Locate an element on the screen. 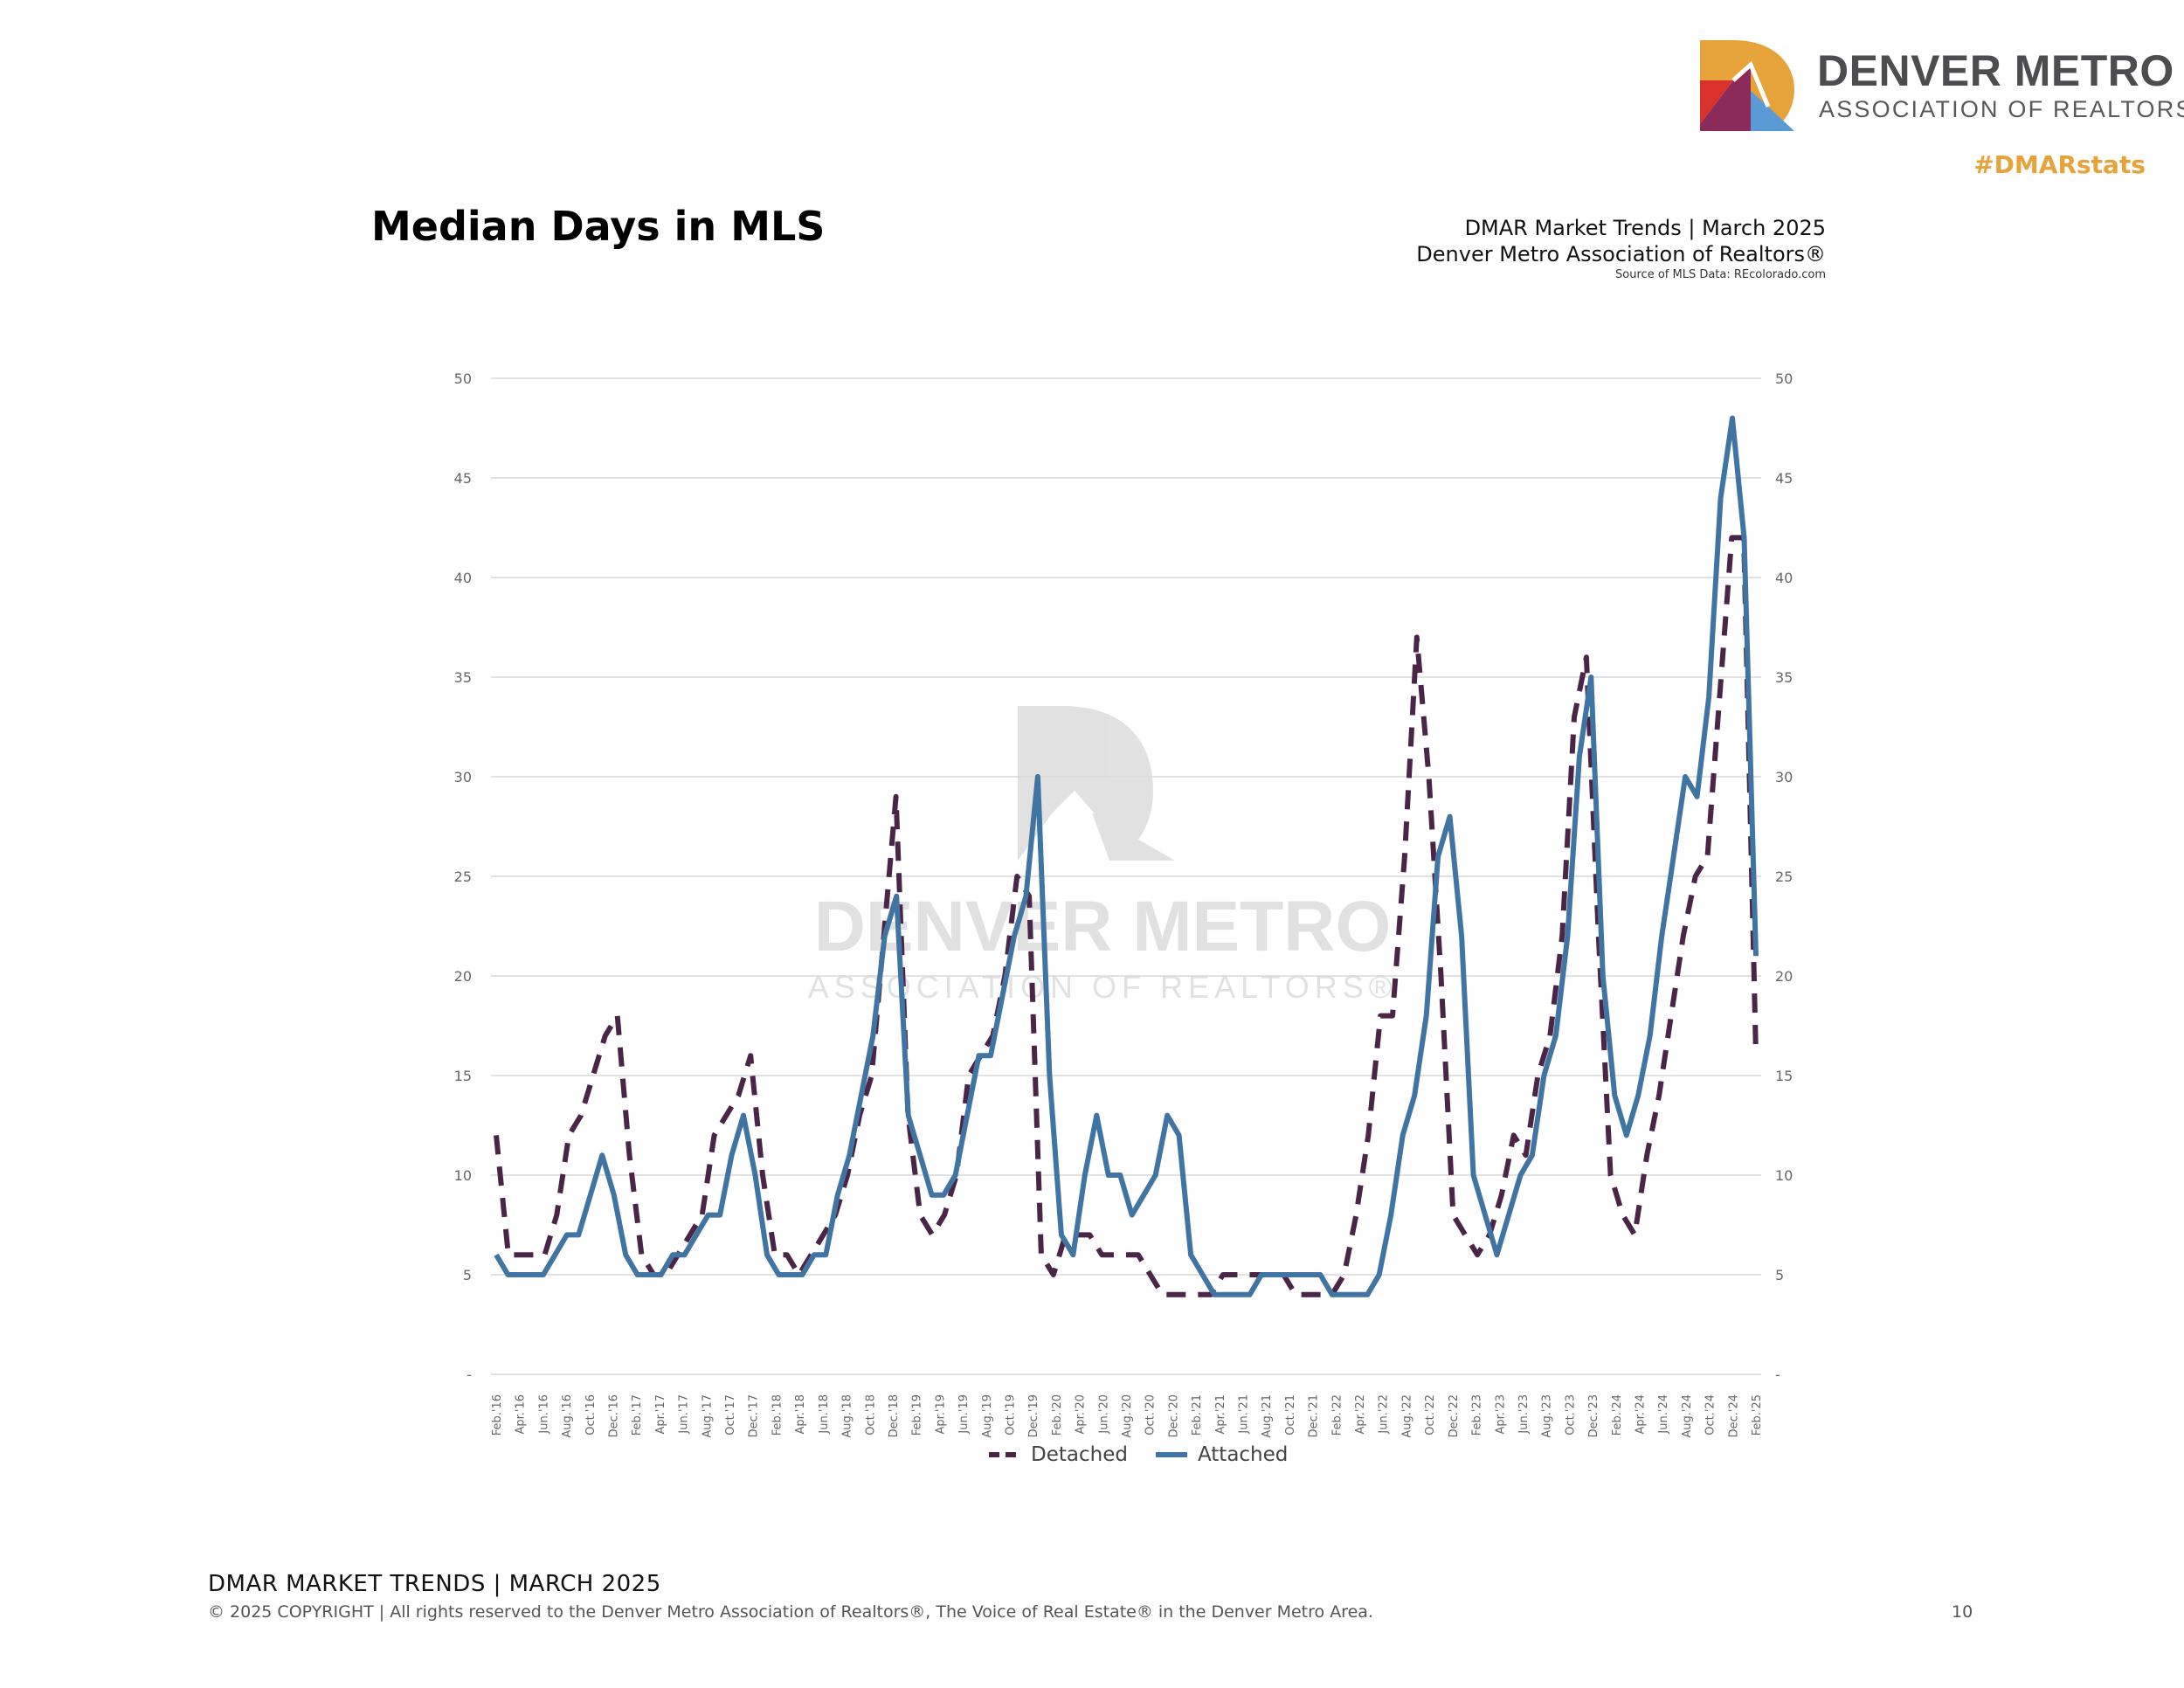 The height and width of the screenshot is (1688, 2184). x-tick-label: Aug.'19 is located at coordinates (987, 1416).